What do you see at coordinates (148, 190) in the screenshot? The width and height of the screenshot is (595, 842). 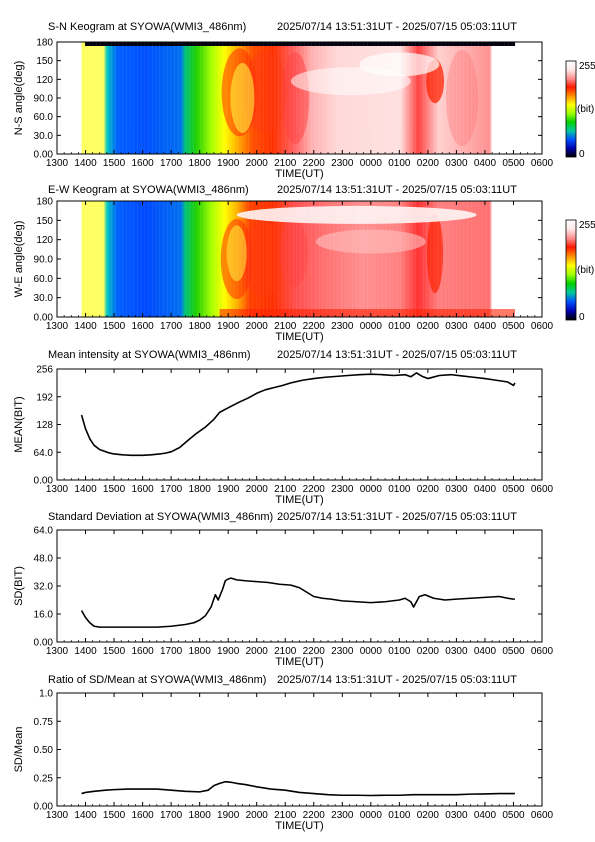 I see `chart-title: E-W Keogram at SYOWA(WMI3_486nm)` at bounding box center [148, 190].